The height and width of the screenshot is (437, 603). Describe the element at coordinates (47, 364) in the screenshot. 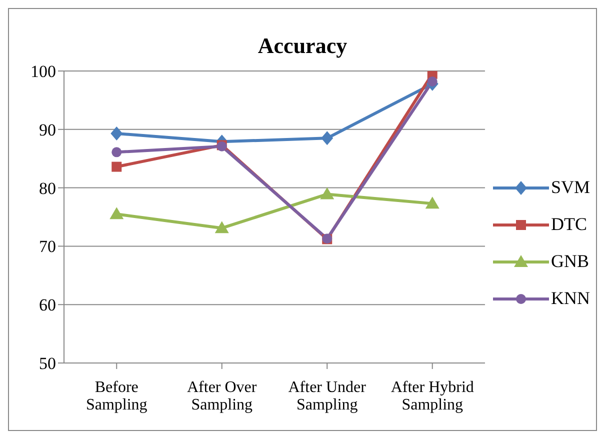

I see `y-tick-label: 50` at that location.